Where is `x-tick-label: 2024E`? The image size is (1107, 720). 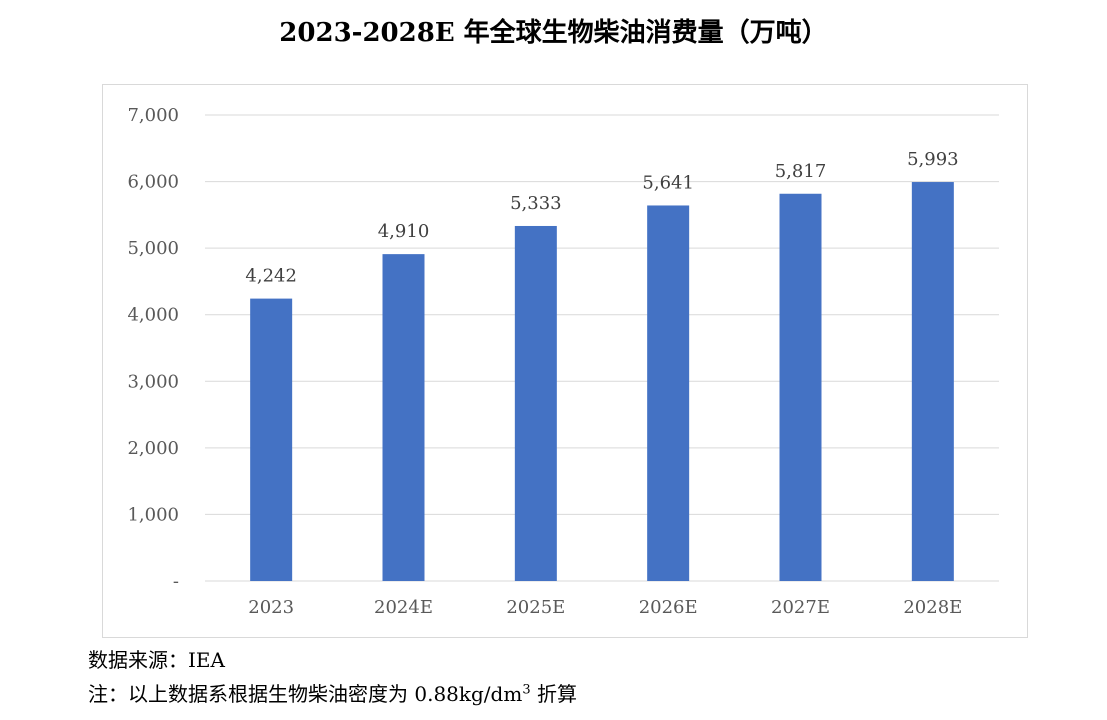
x-tick-label: 2024E is located at coordinates (403, 607).